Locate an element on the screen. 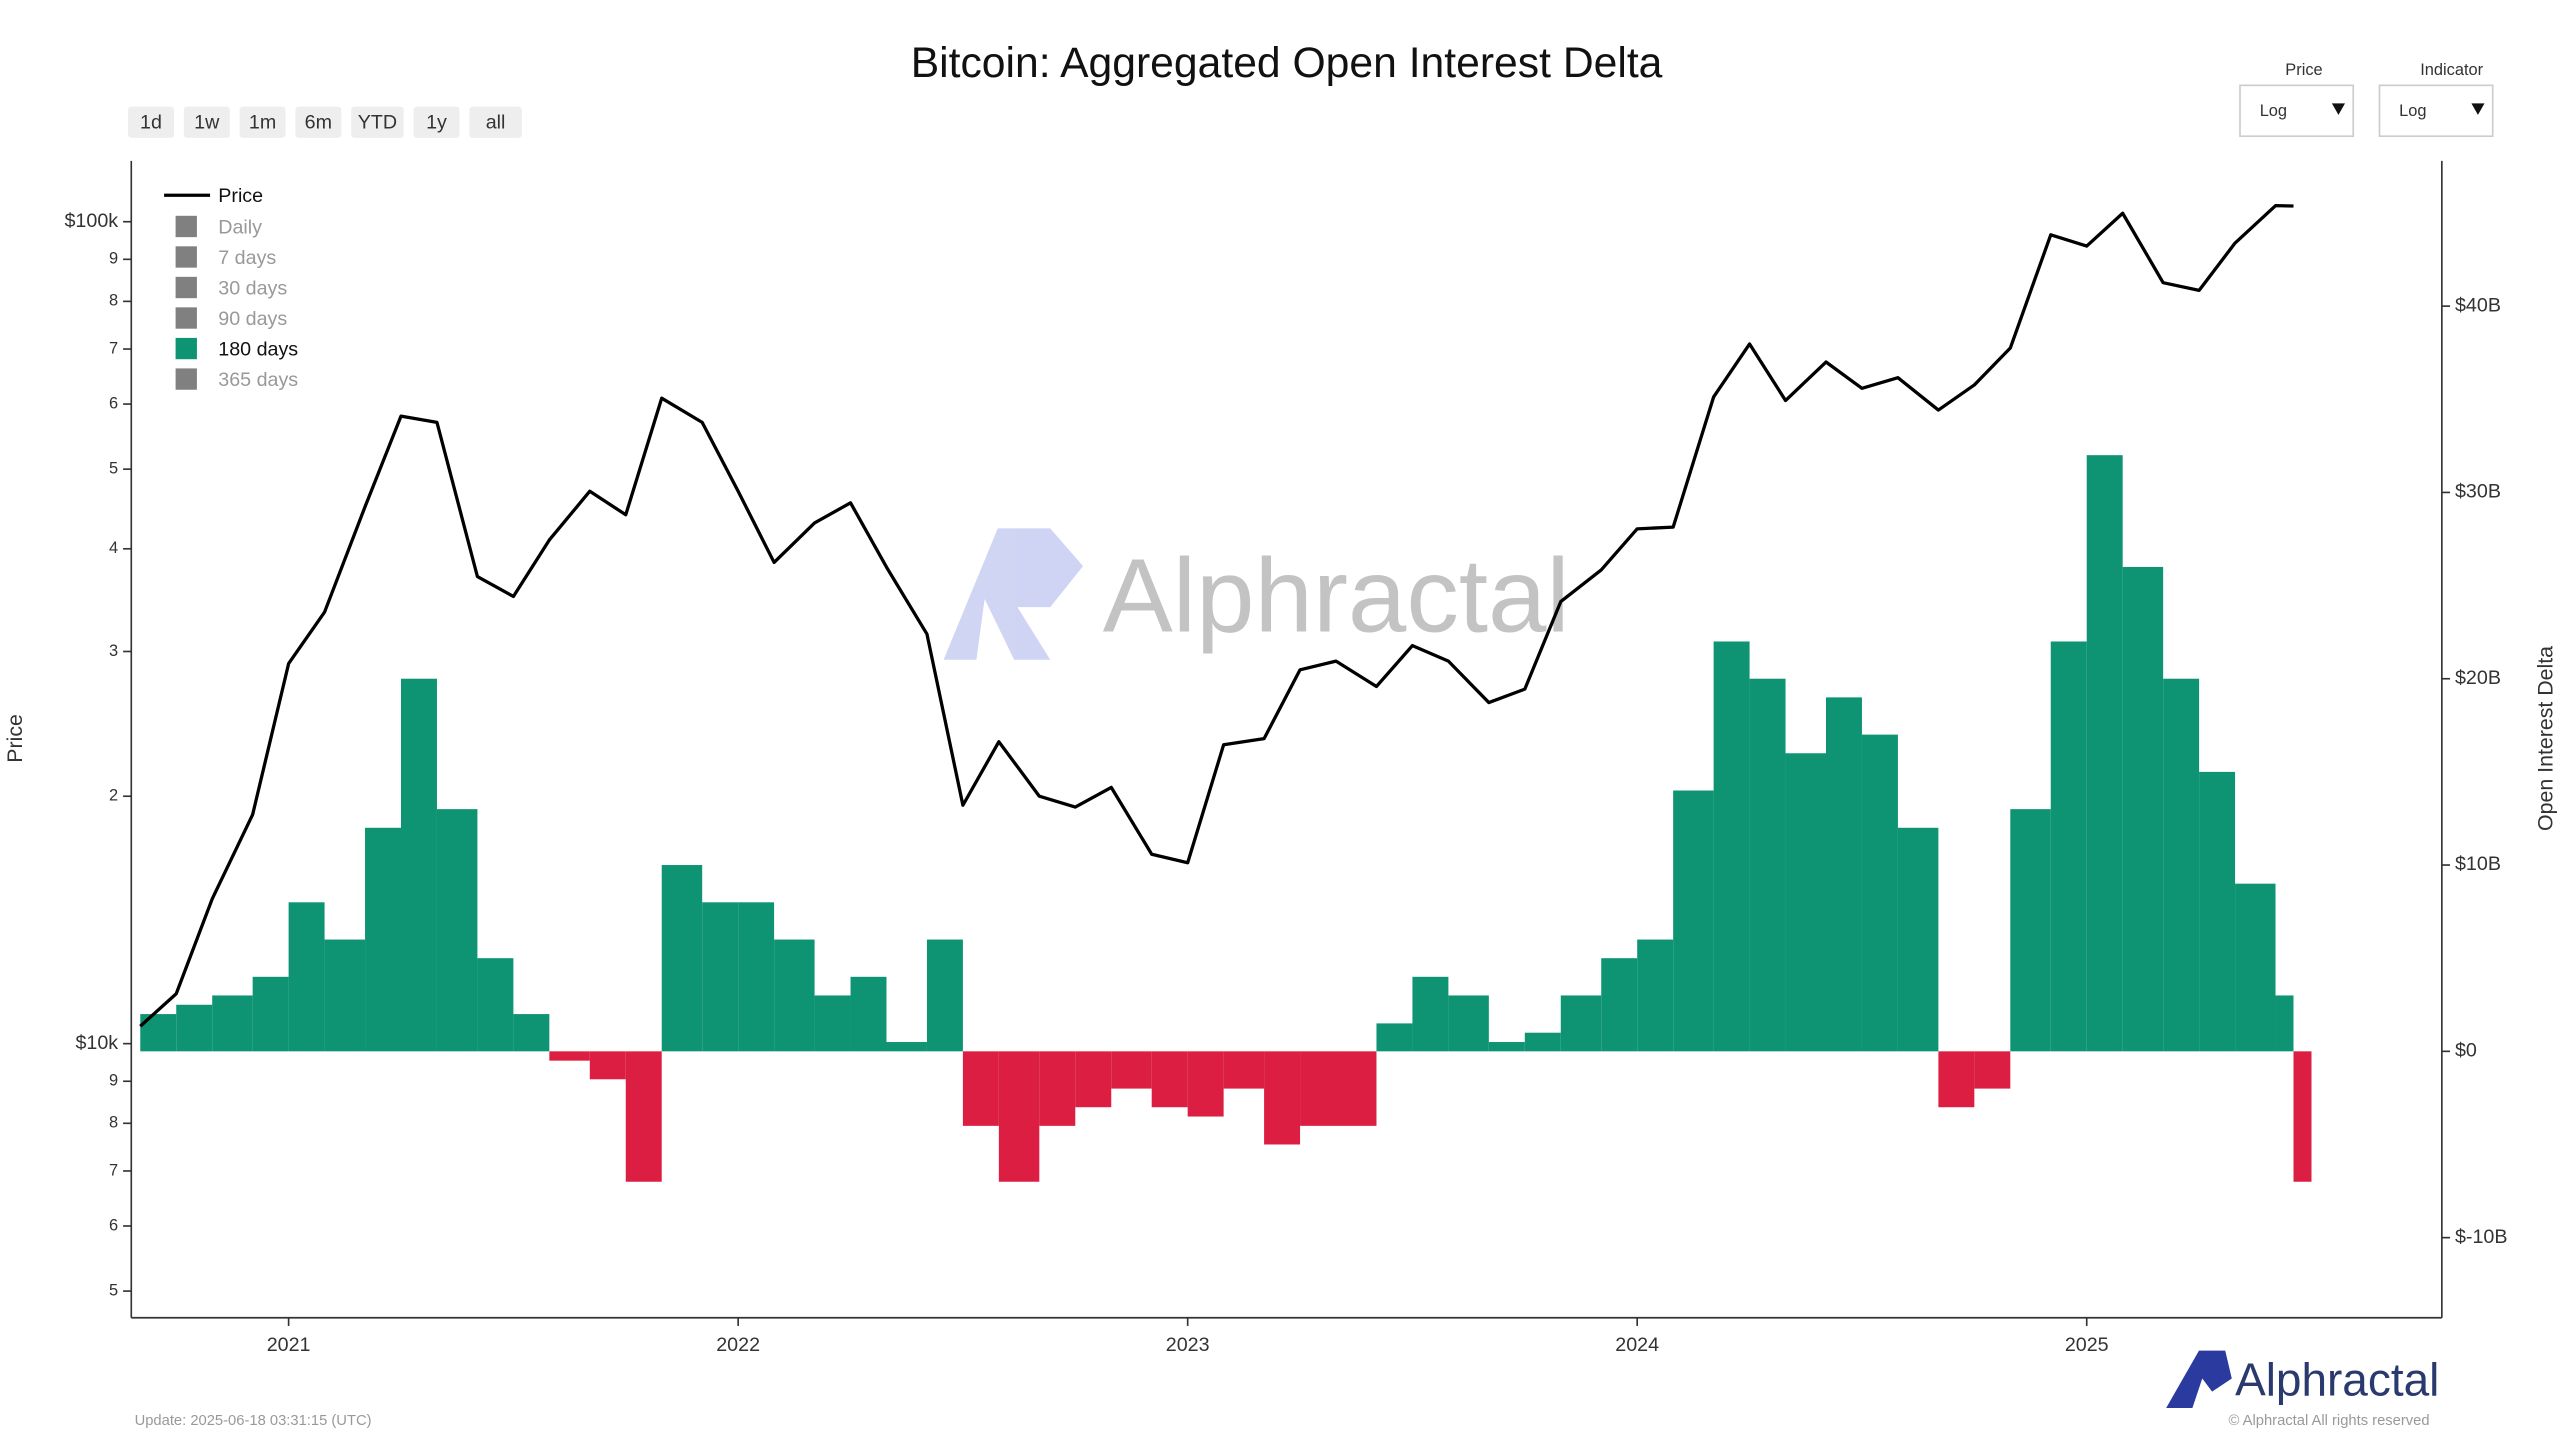  indicator-scale-dropdown: Log is located at coordinates (2436, 111).